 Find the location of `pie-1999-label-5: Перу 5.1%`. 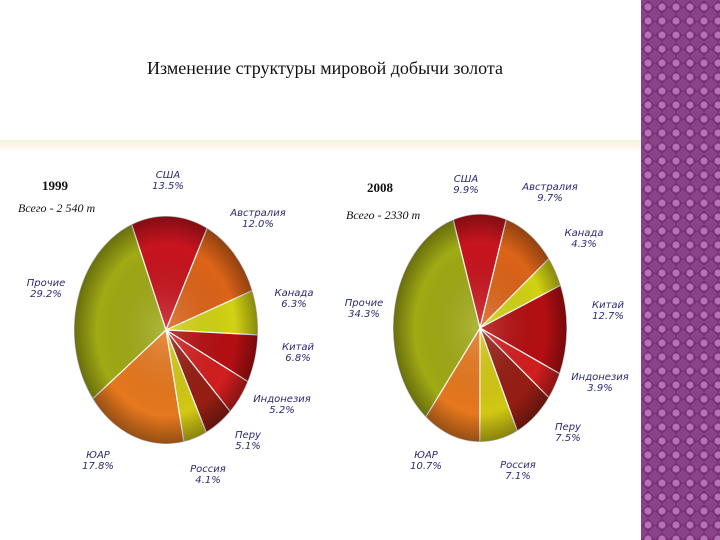

pie-1999-label-5: Перу 5.1% is located at coordinates (248, 441).